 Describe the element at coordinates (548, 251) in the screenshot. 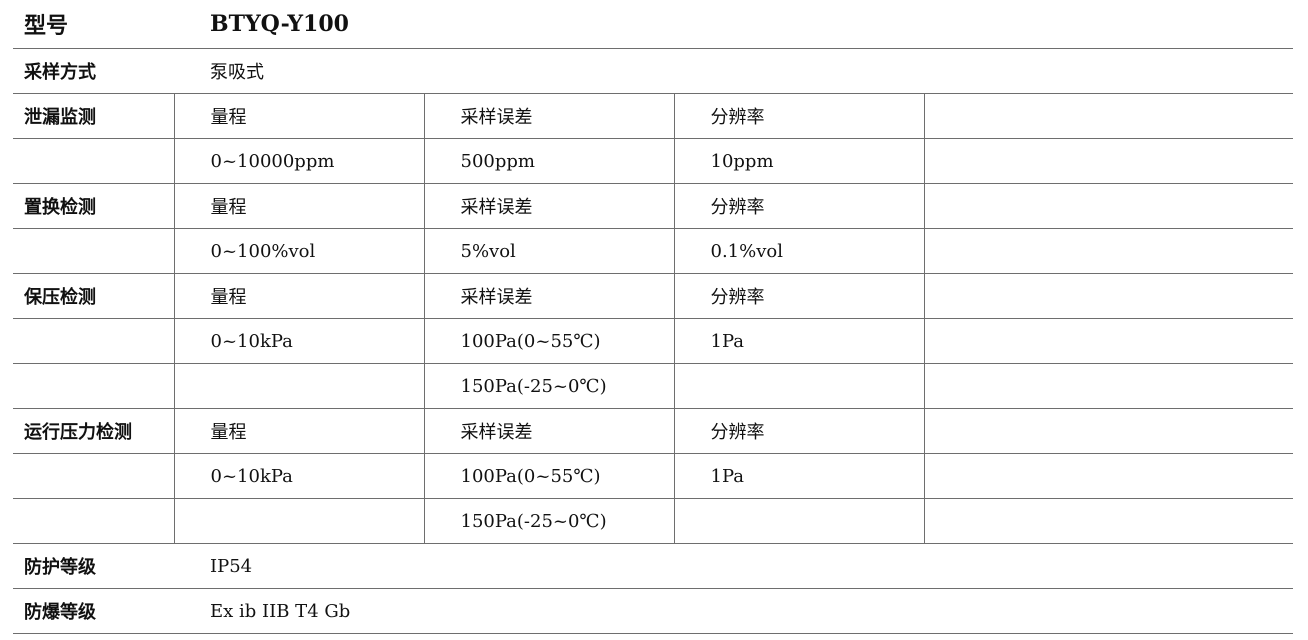

I see `table-cell: 5%vol` at that location.